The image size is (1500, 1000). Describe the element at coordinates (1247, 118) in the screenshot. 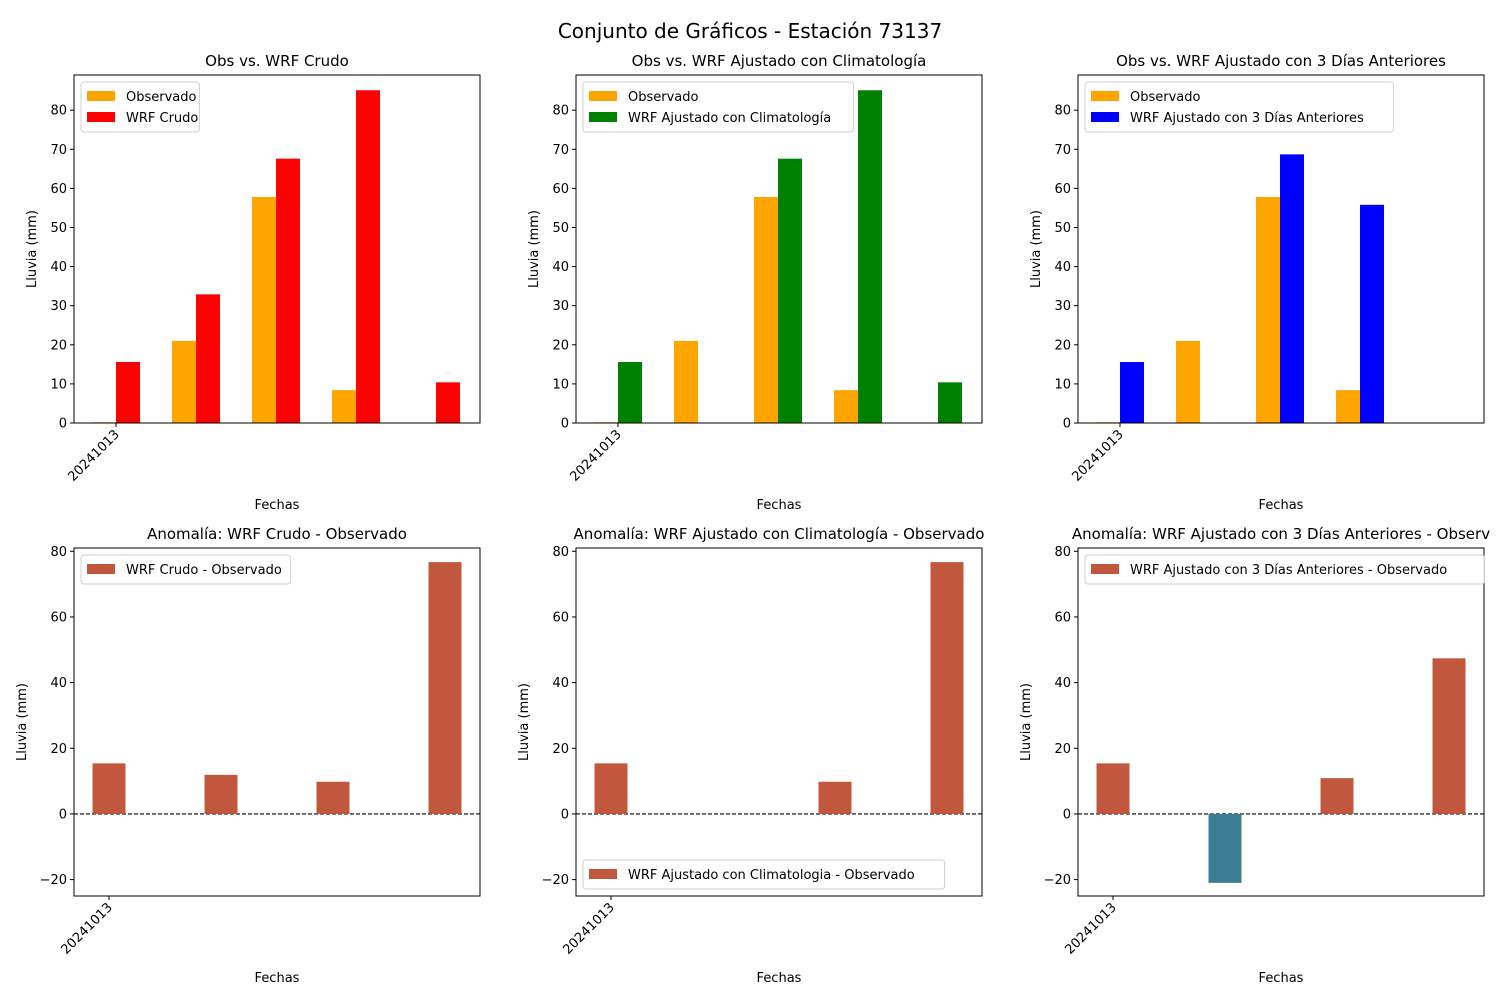

I see `legend-label: WRF Ajustado con 3 Días Anteriores` at that location.